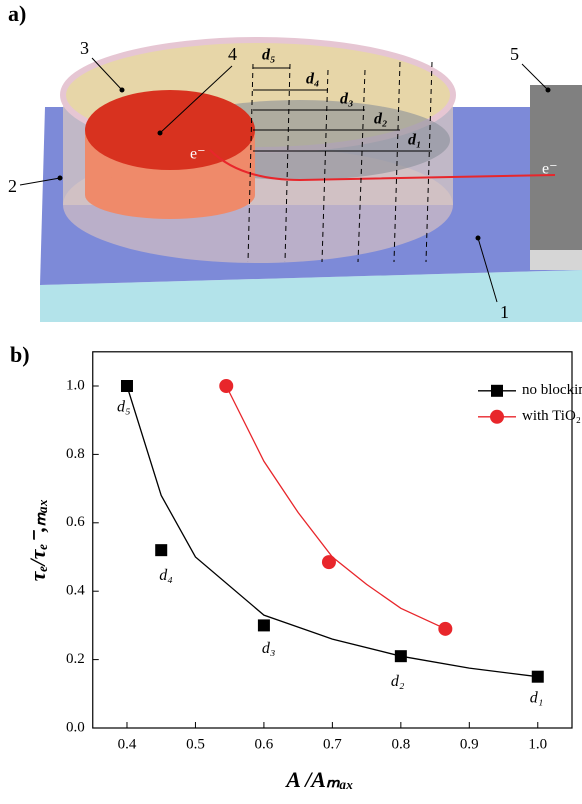  Describe the element at coordinates (269, 55) in the screenshot. I see `distance-label: d₅` at that location.